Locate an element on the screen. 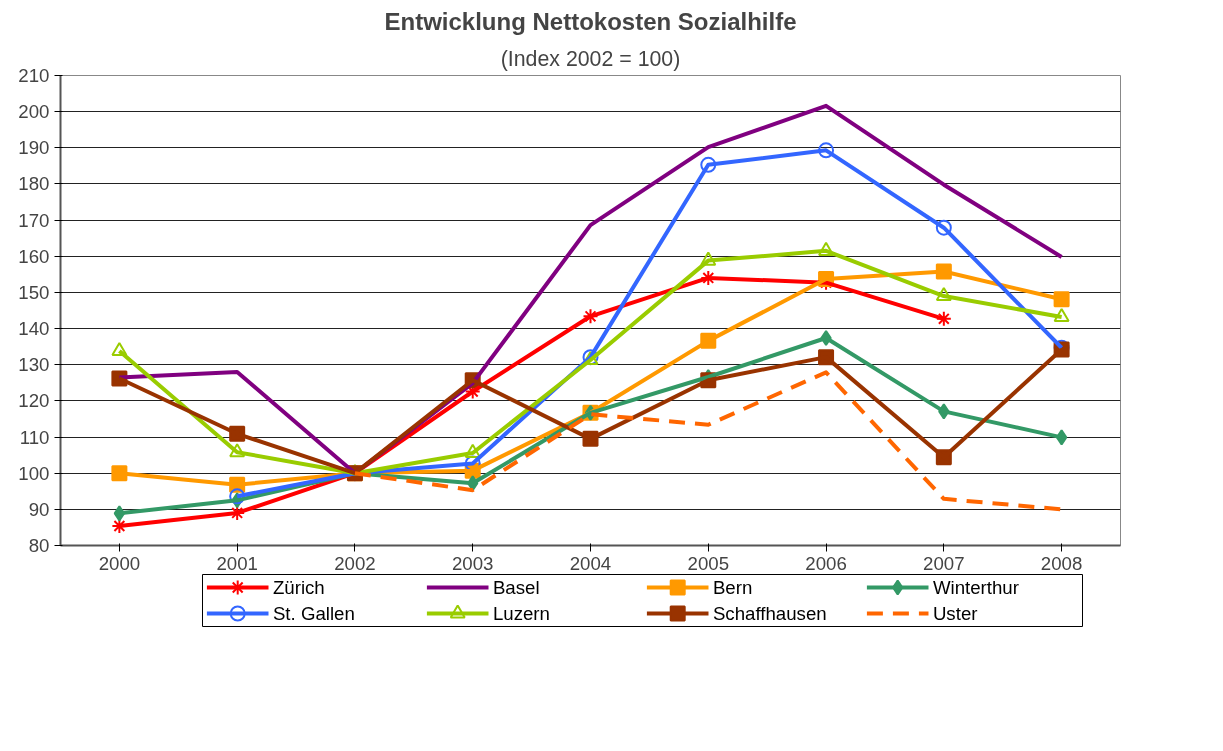 This screenshot has width=1223, height=751. x-tick-label: 2008 is located at coordinates (1061, 563).